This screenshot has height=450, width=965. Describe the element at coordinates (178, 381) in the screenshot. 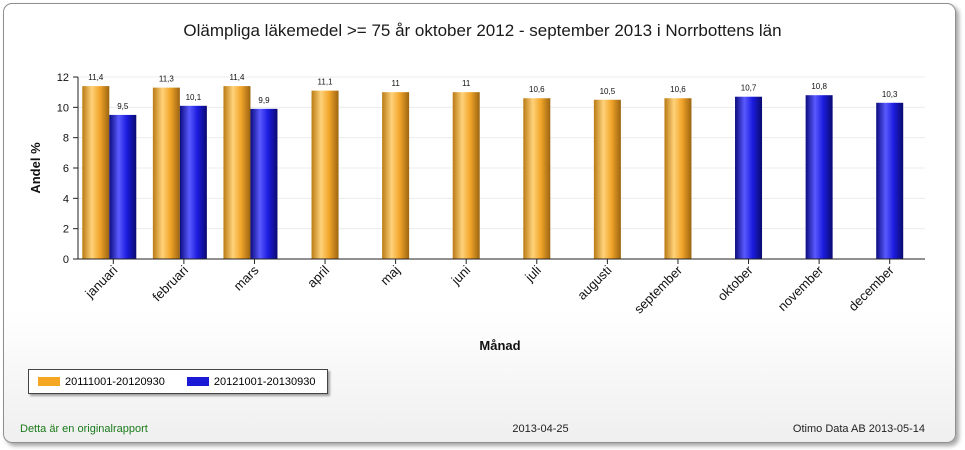

I see `chart-legend: 20111001-20120930 20121001-20130930` at that location.